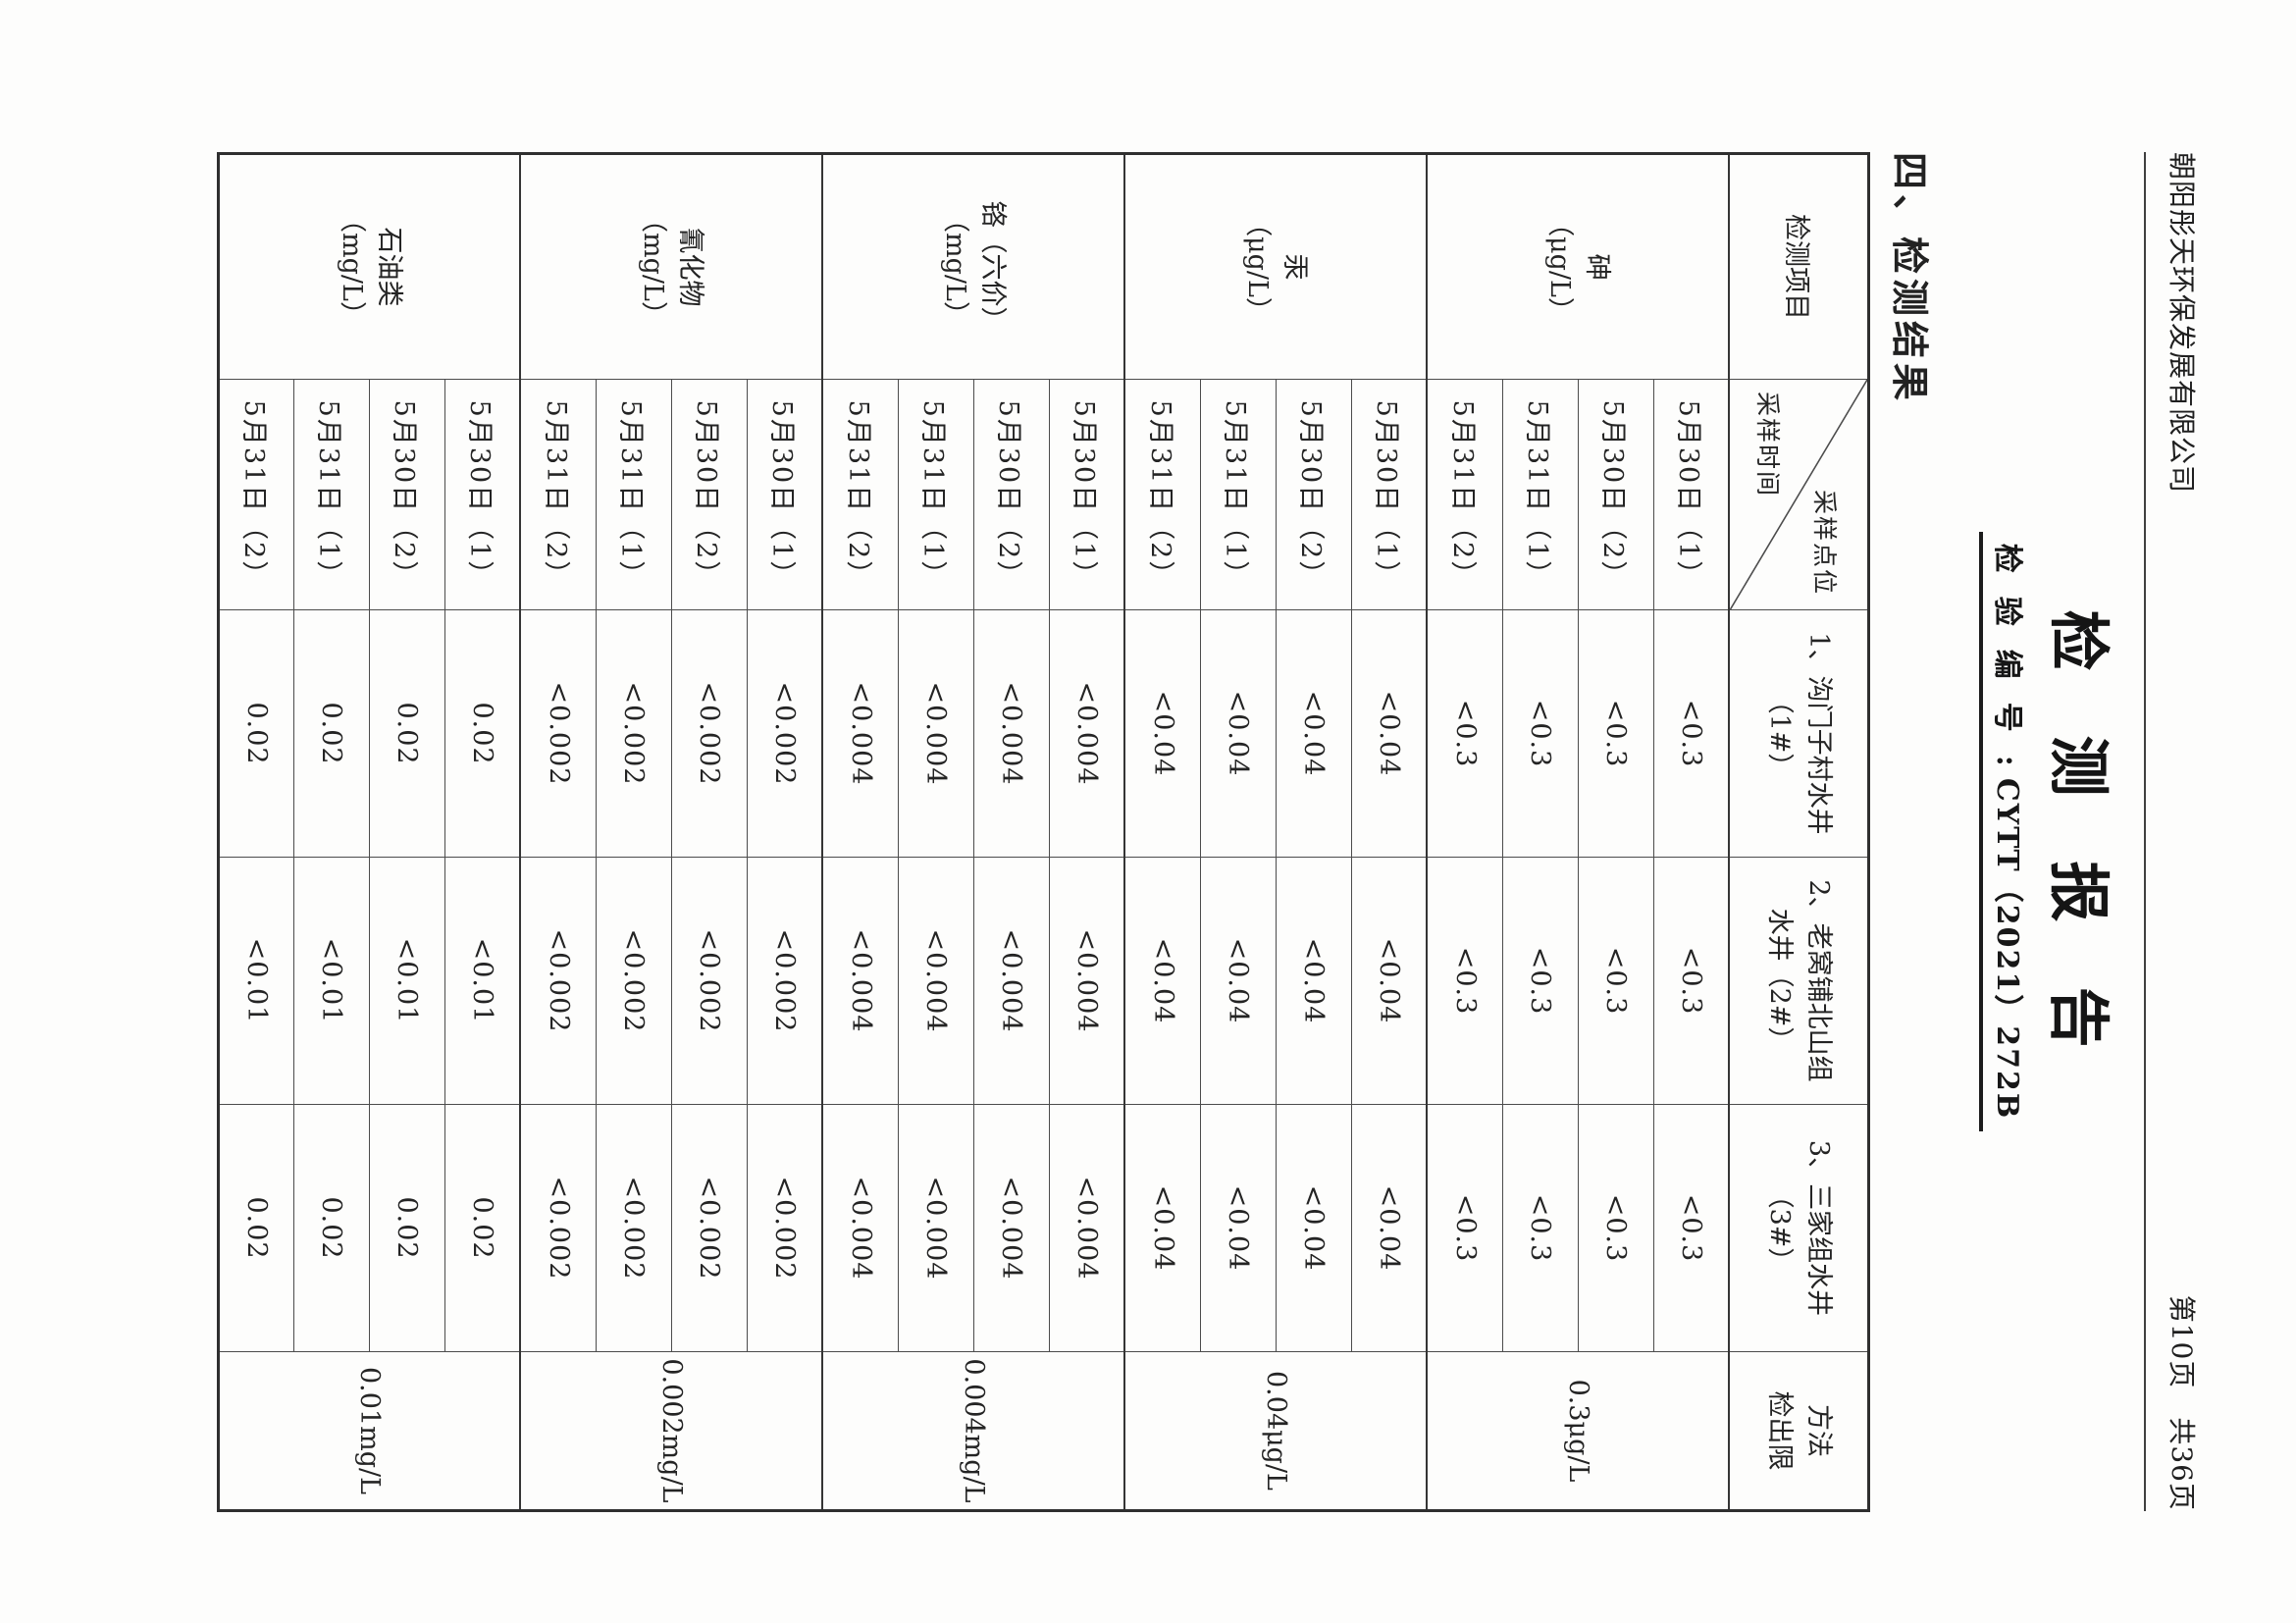 This screenshot has height=1623, width=2296. Describe the element at coordinates (1799, 266) in the screenshot. I see `header-test-item: 检测项目` at that location.